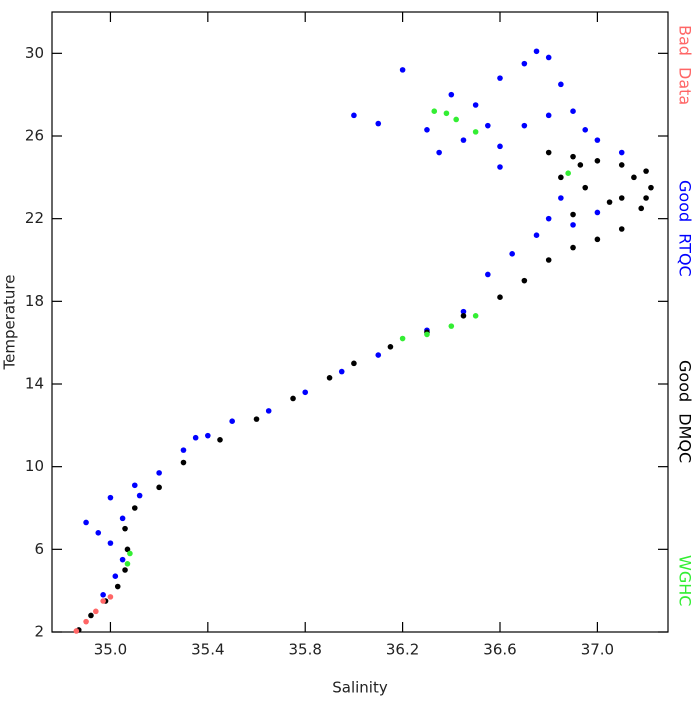 The image size is (700, 704). I want to click on legend-entry: WGHC, so click(685, 580).